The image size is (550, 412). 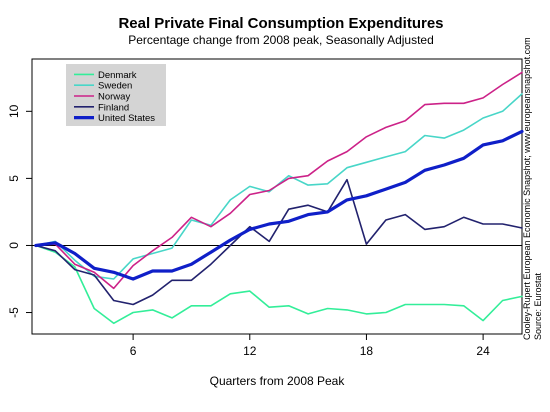 I want to click on x-axis-label: Quarters from 2008 Peak, so click(x=278, y=381).